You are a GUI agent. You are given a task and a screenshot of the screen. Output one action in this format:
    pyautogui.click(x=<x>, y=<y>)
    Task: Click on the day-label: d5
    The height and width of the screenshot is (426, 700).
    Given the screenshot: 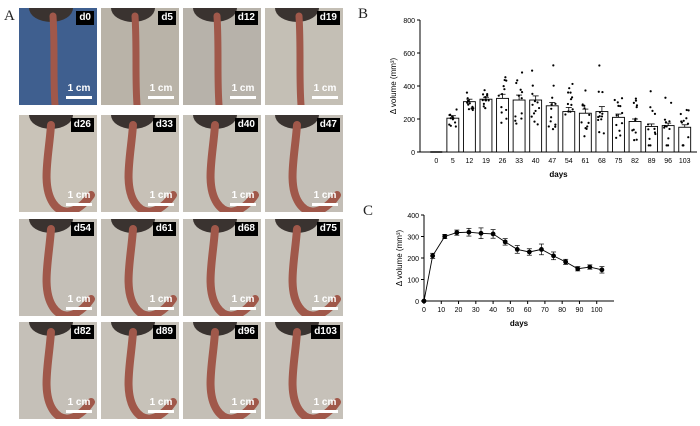 What is the action you would take?
    pyautogui.click(x=167, y=18)
    